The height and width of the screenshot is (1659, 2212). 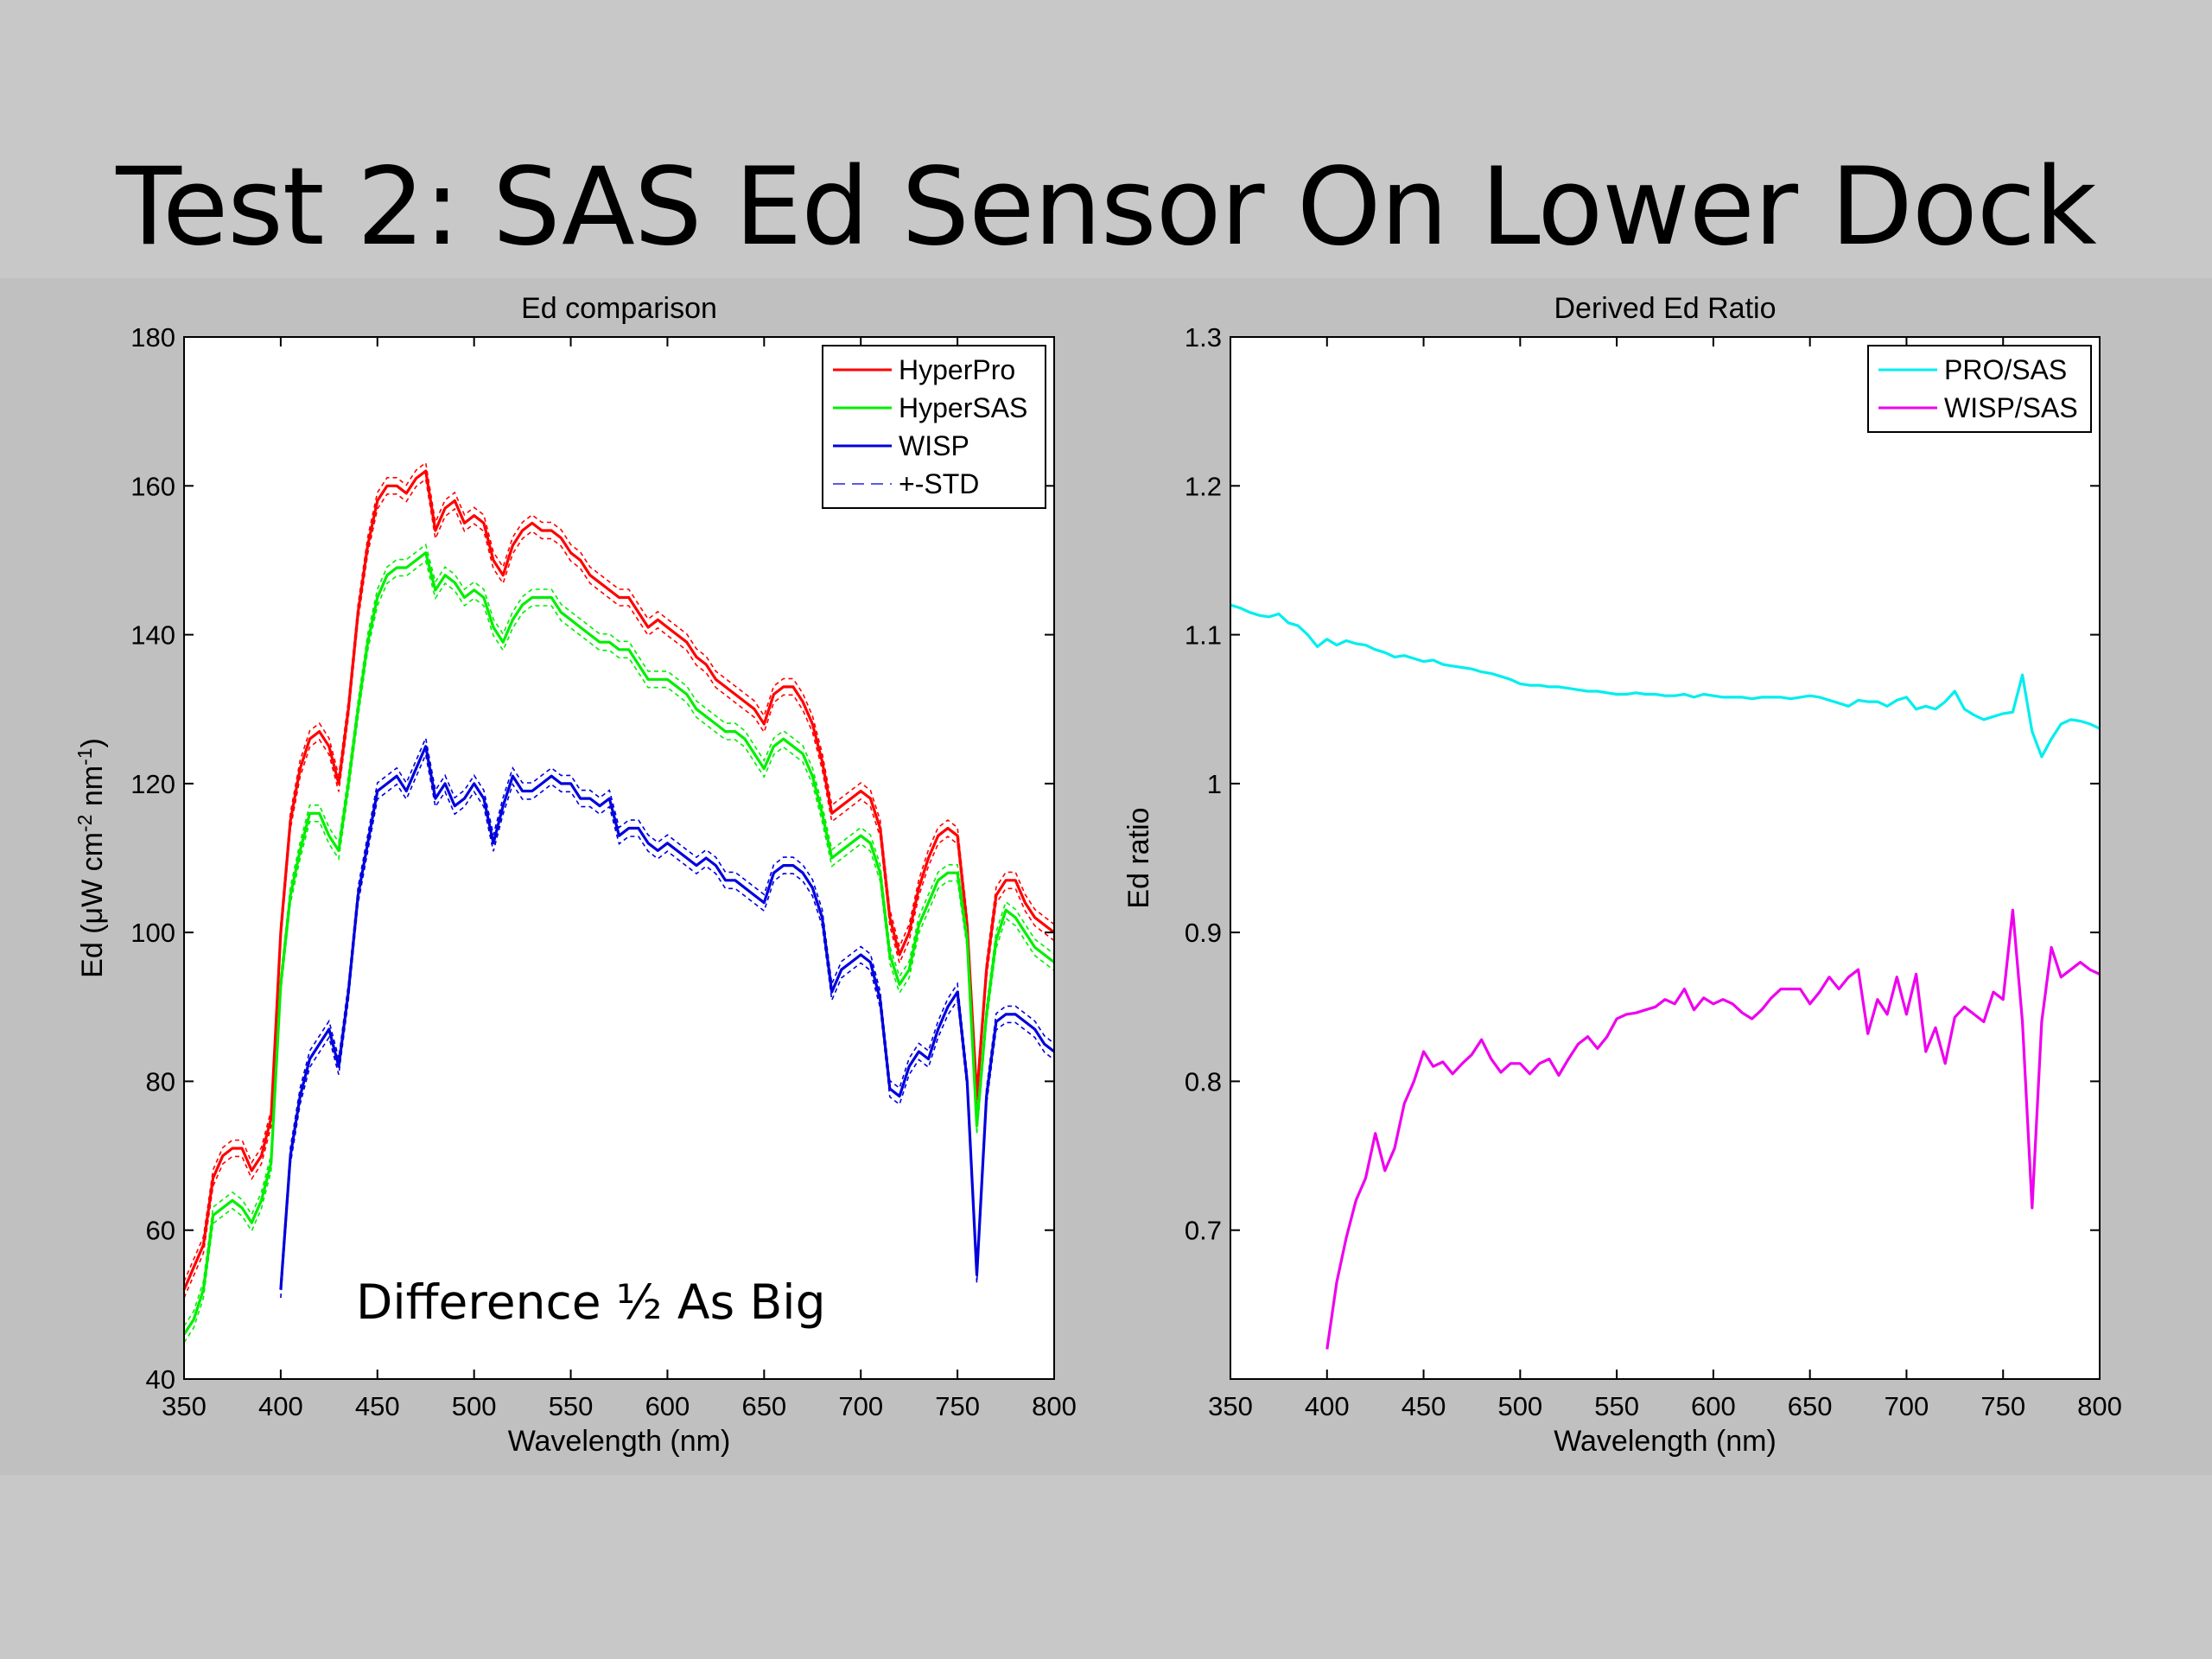 I want to click on y-axis-label-part: W cm, so click(x=92, y=869).